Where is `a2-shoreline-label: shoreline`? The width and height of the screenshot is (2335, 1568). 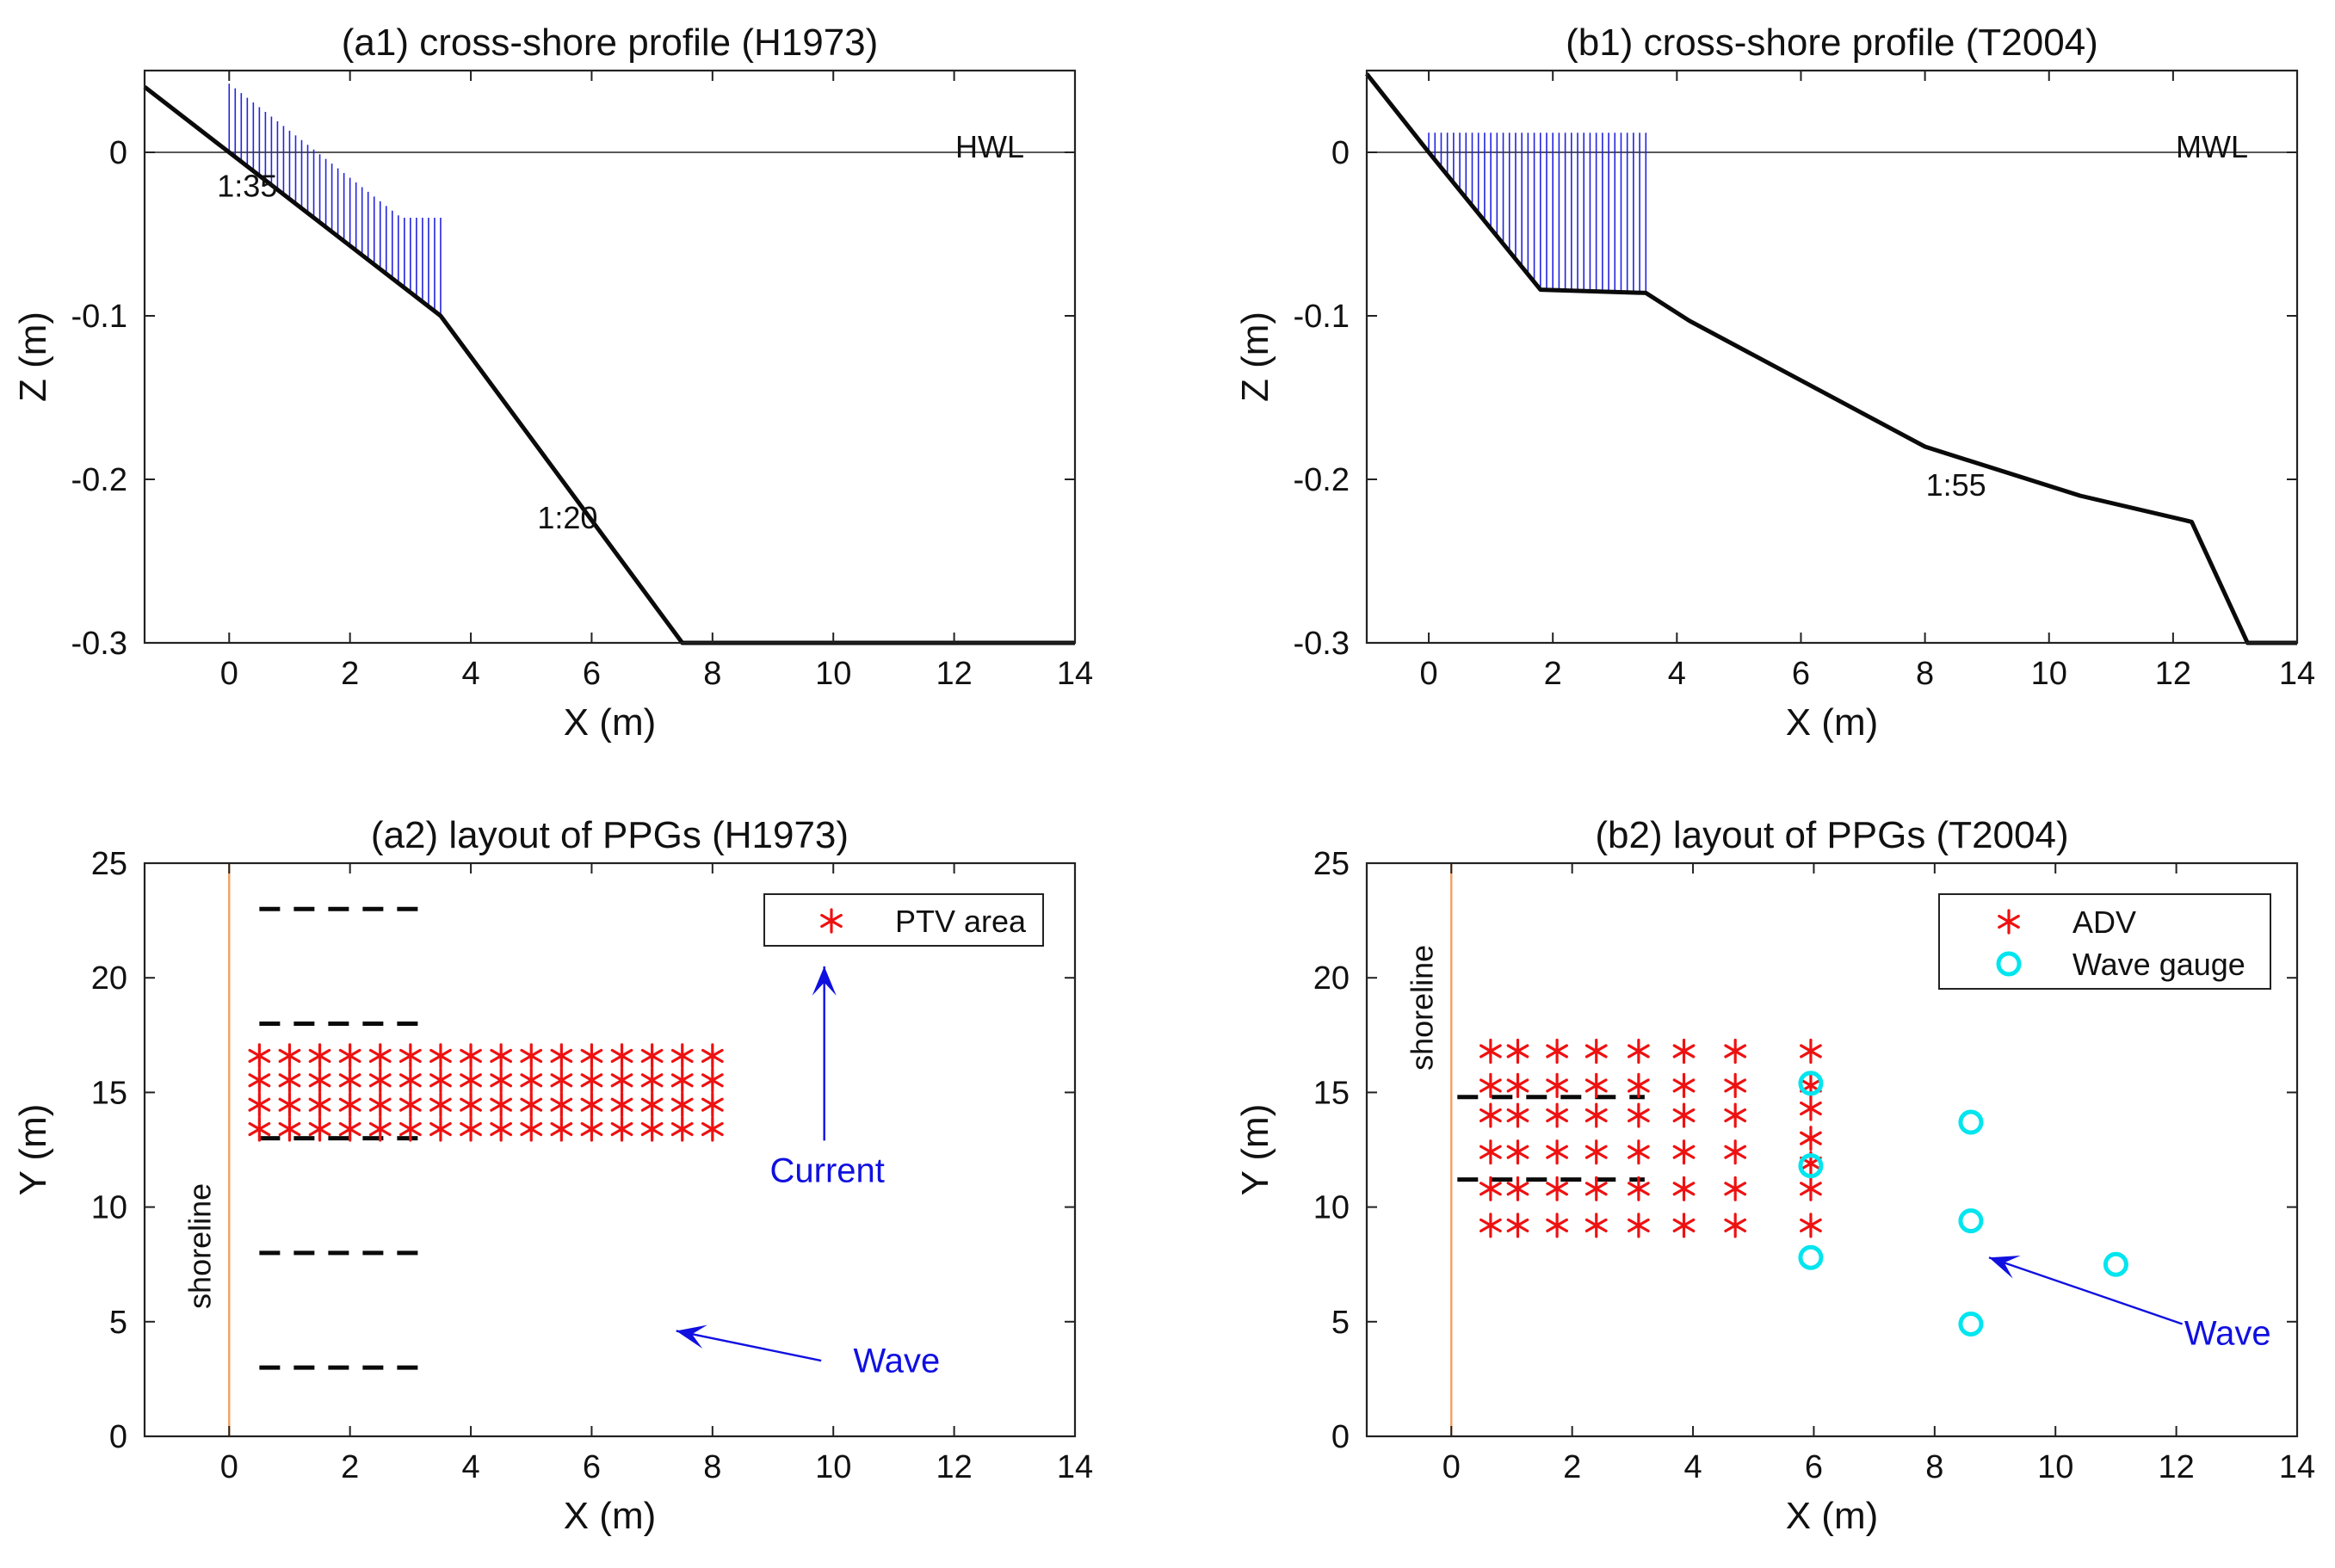
a2-shoreline-label: shoreline is located at coordinates (199, 1246).